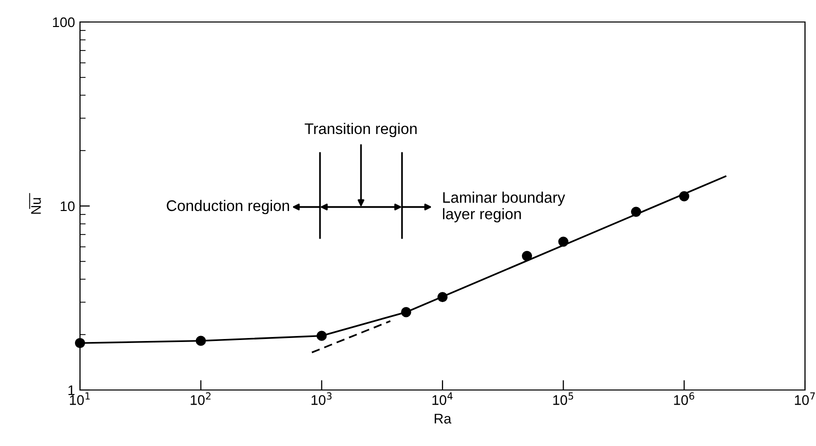 The width and height of the screenshot is (816, 446). Describe the element at coordinates (322, 398) in the screenshot. I see `x-tick-label: 10$^{3}$` at that location.